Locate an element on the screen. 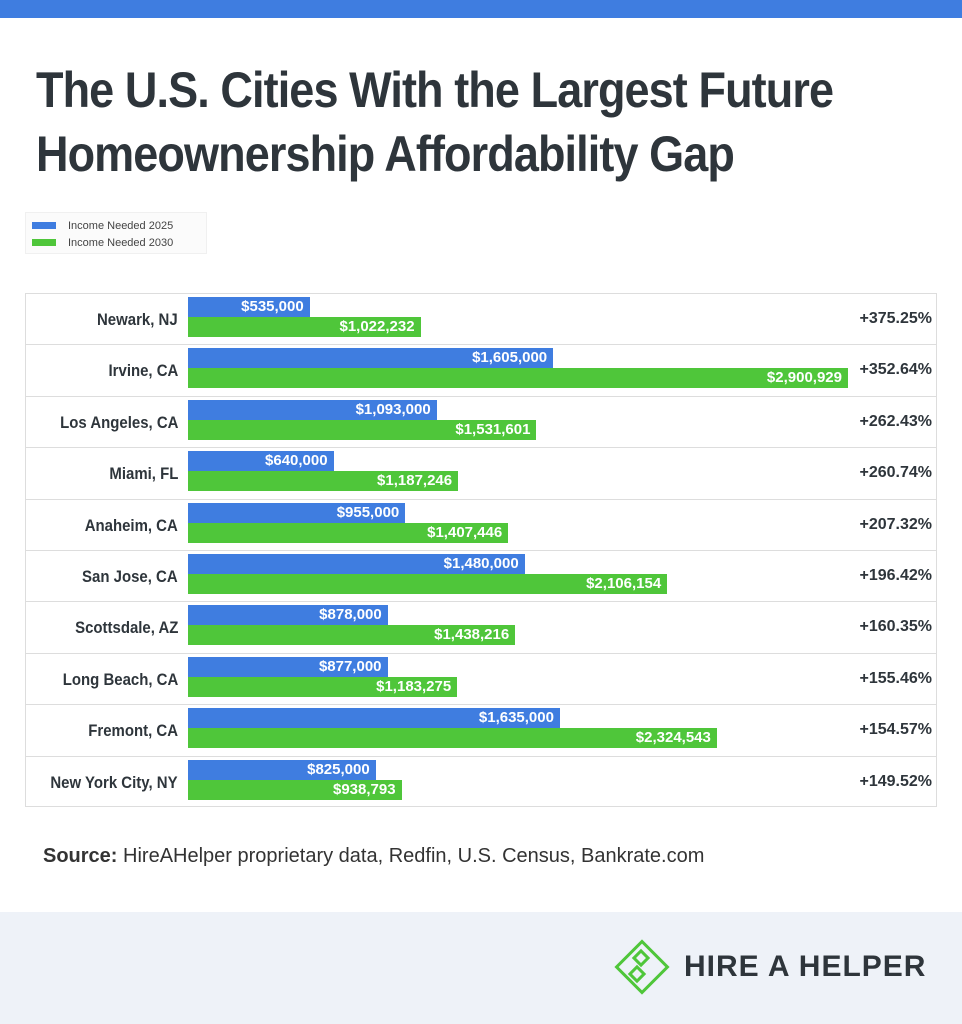 This screenshot has width=962, height=1024. bar-value-label: $1,480,000 is located at coordinates (481, 563).